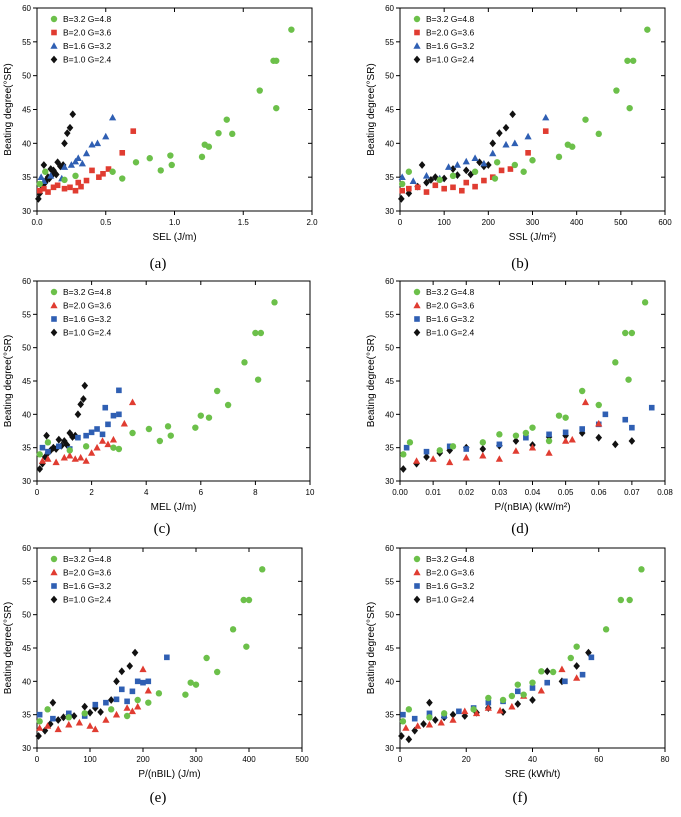 The width and height of the screenshot is (681, 817). I want to click on x-tick-label: 0, so click(400, 759).